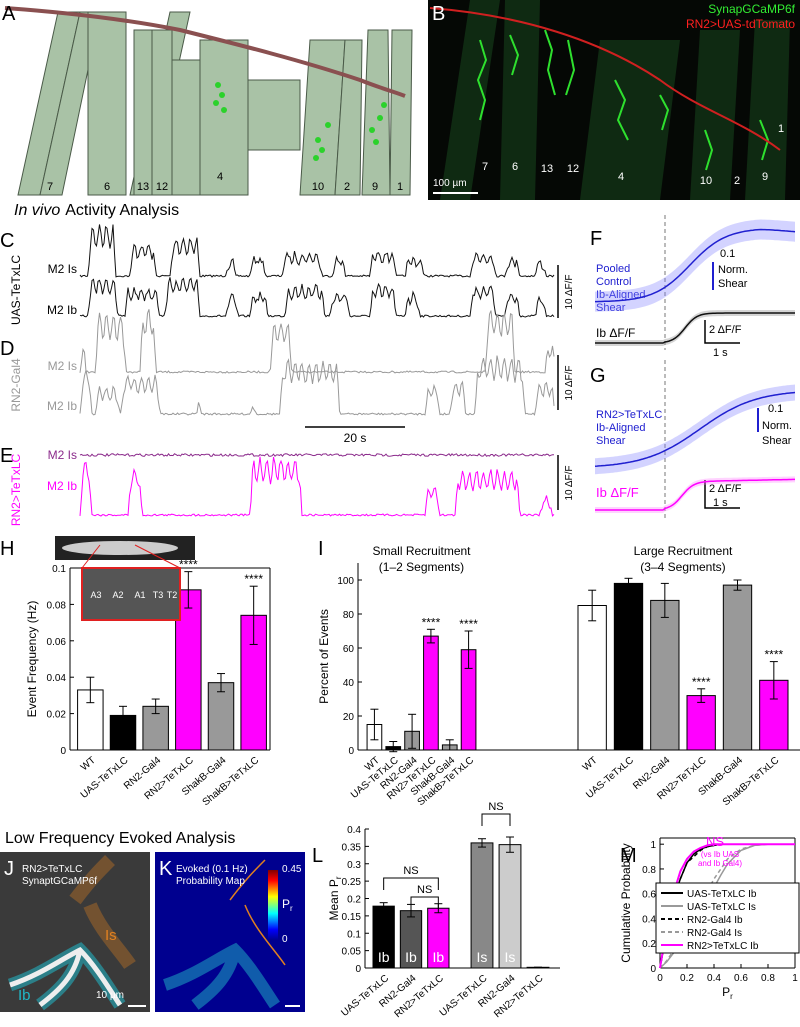 The width and height of the screenshot is (800, 1027). What do you see at coordinates (62, 406) in the screenshot?
I see `trace-label: M2 Ib` at bounding box center [62, 406].